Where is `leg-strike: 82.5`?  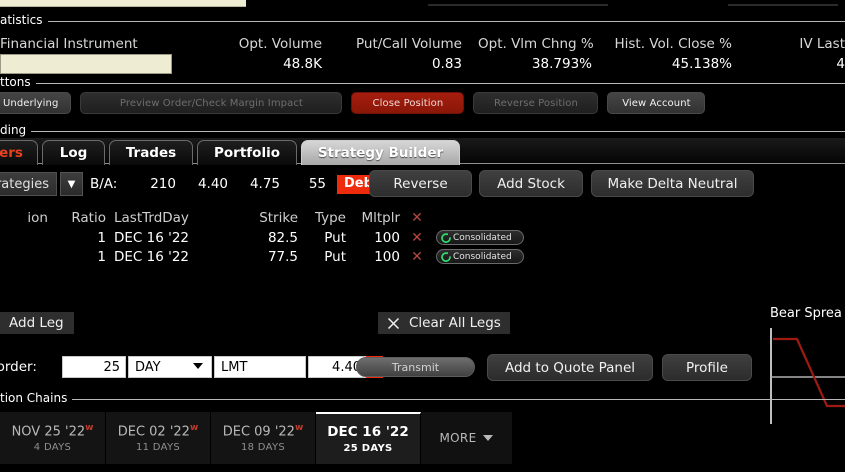
leg-strike: 82.5 is located at coordinates (282, 237).